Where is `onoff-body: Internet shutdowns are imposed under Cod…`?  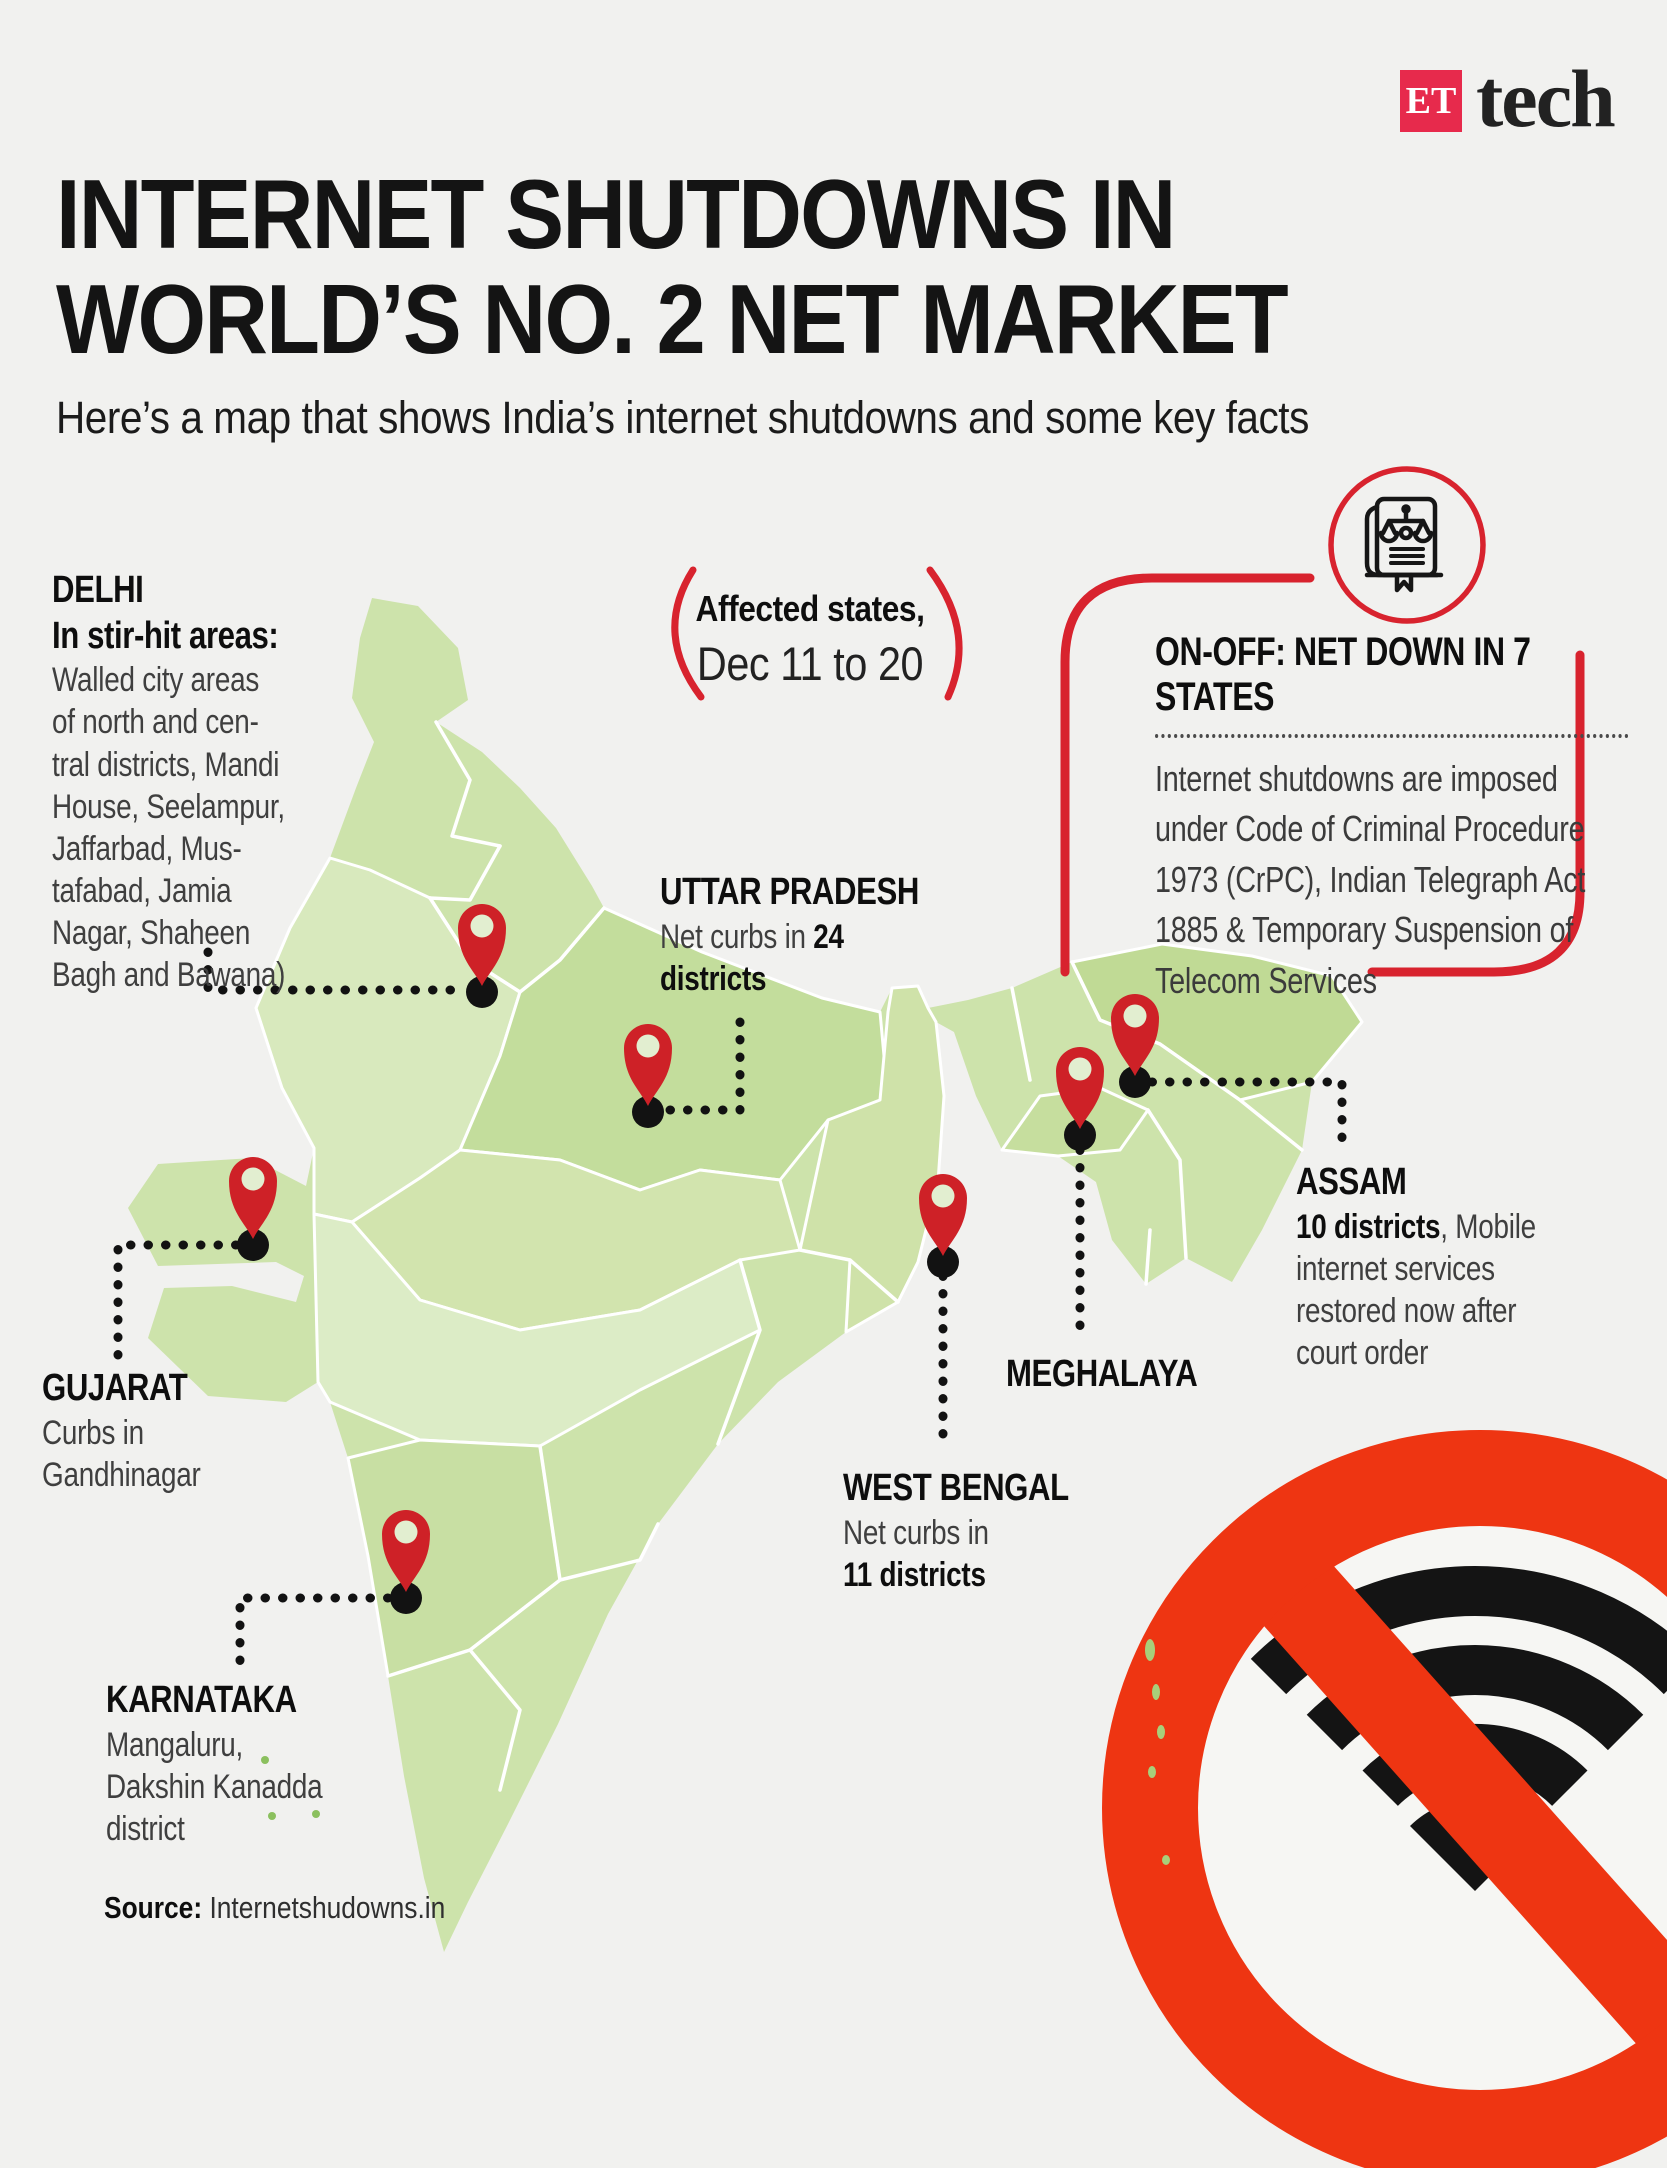
onoff-body: Internet shutdowns are imposed under Cod… is located at coordinates (1395, 880).